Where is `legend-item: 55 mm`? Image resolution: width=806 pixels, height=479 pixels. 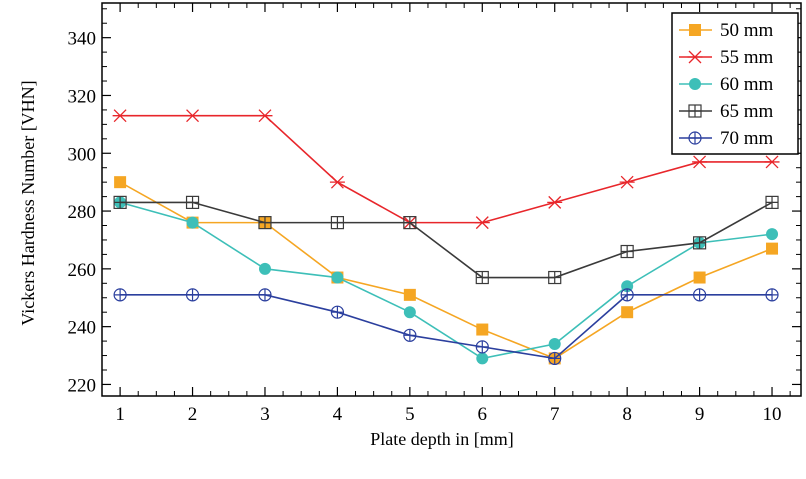 legend-item: 55 mm is located at coordinates (726, 57).